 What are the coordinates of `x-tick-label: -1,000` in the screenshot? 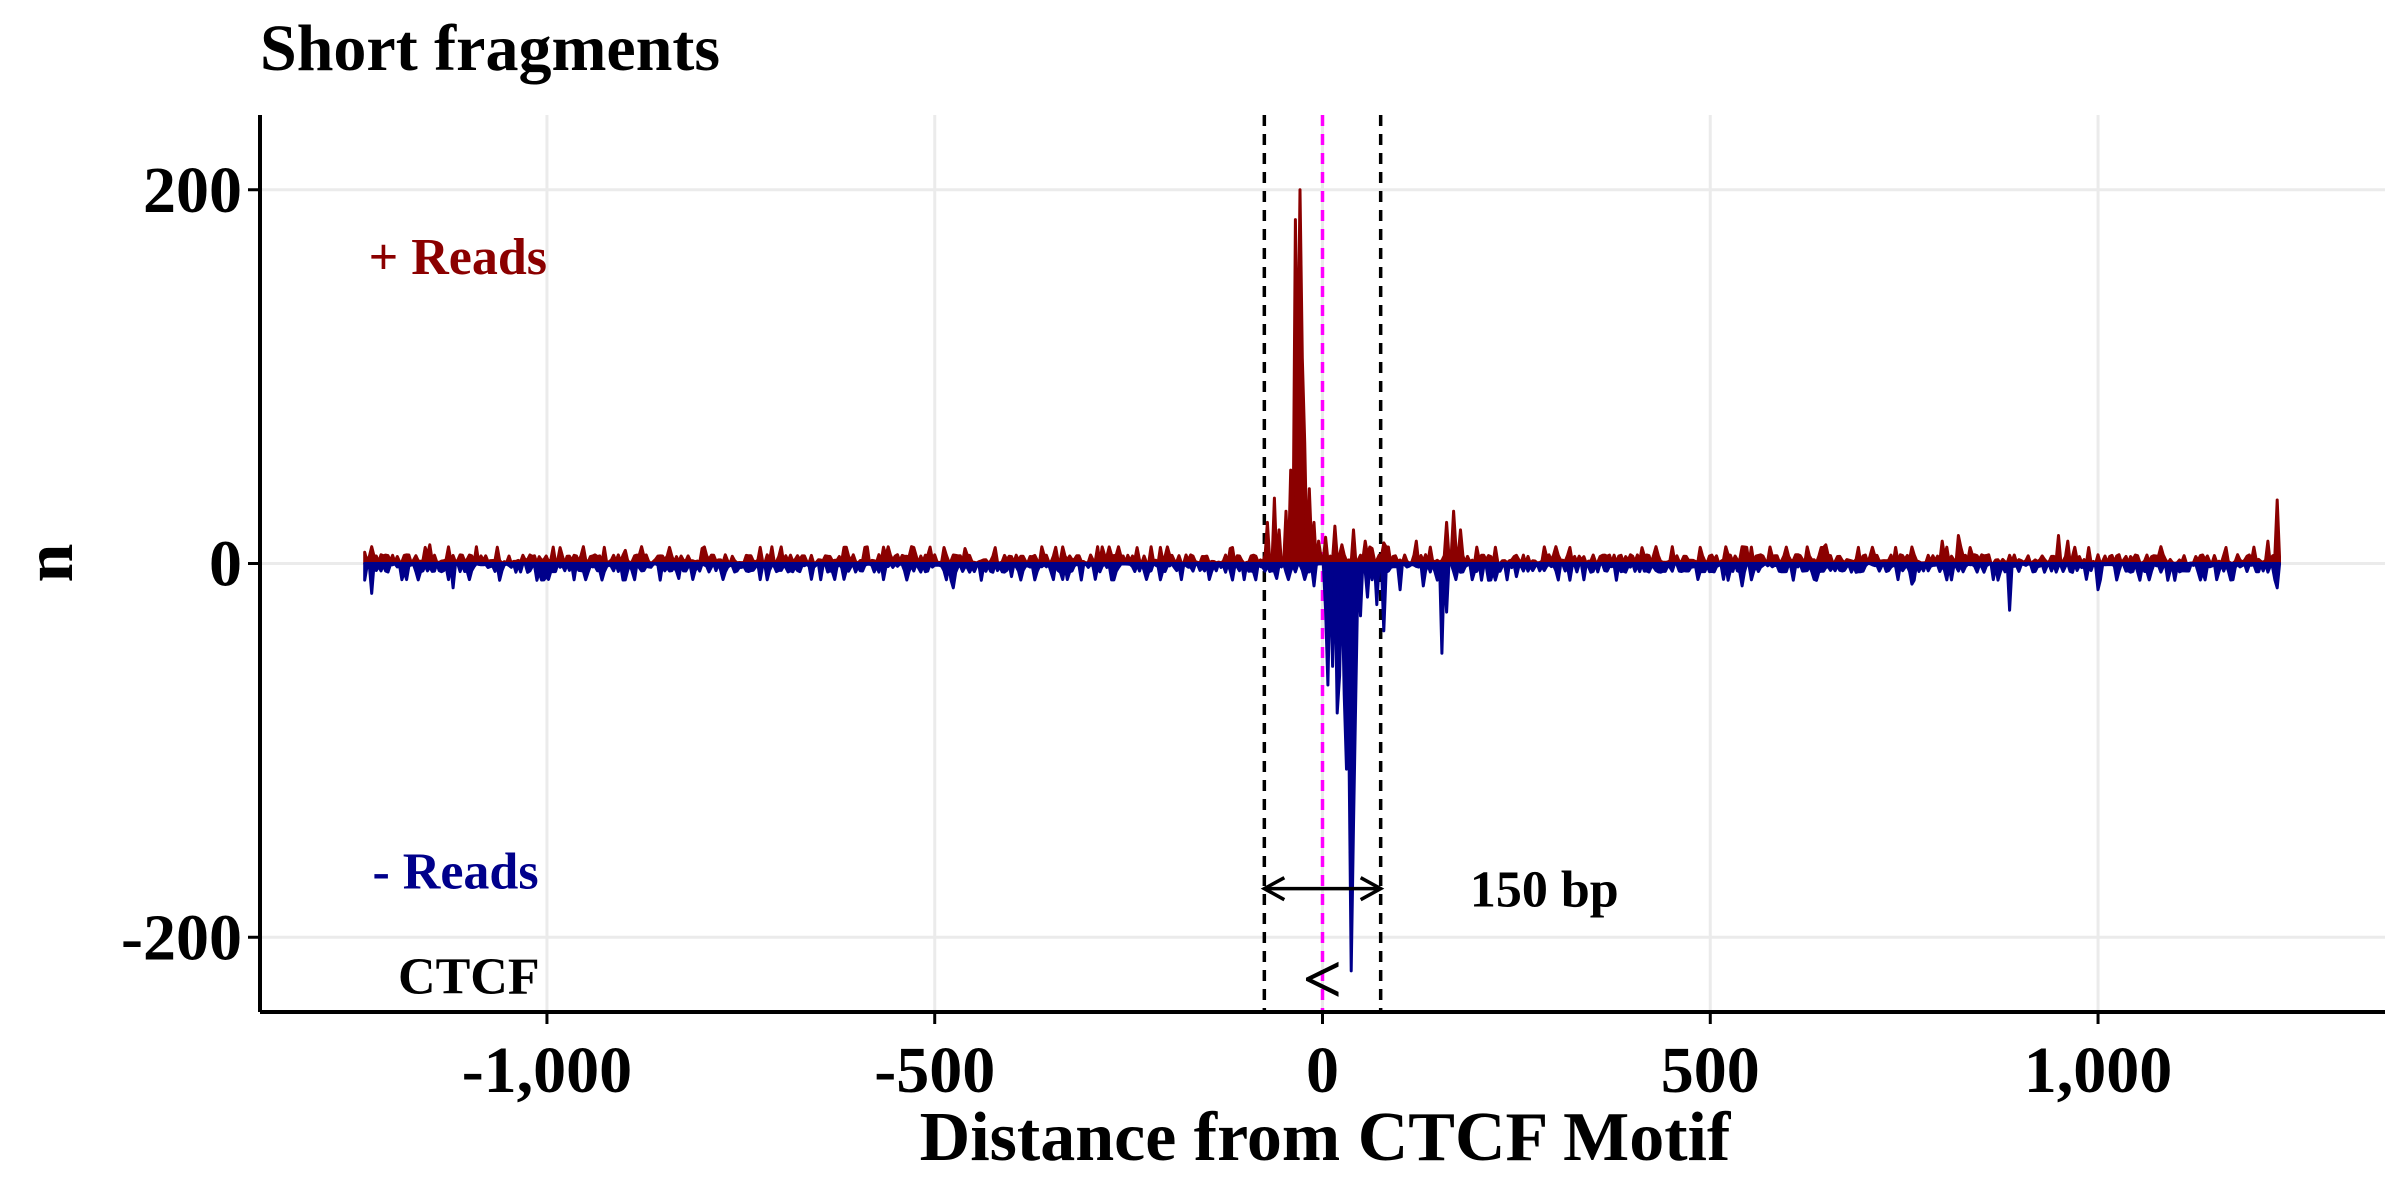 It's located at (547, 1070).